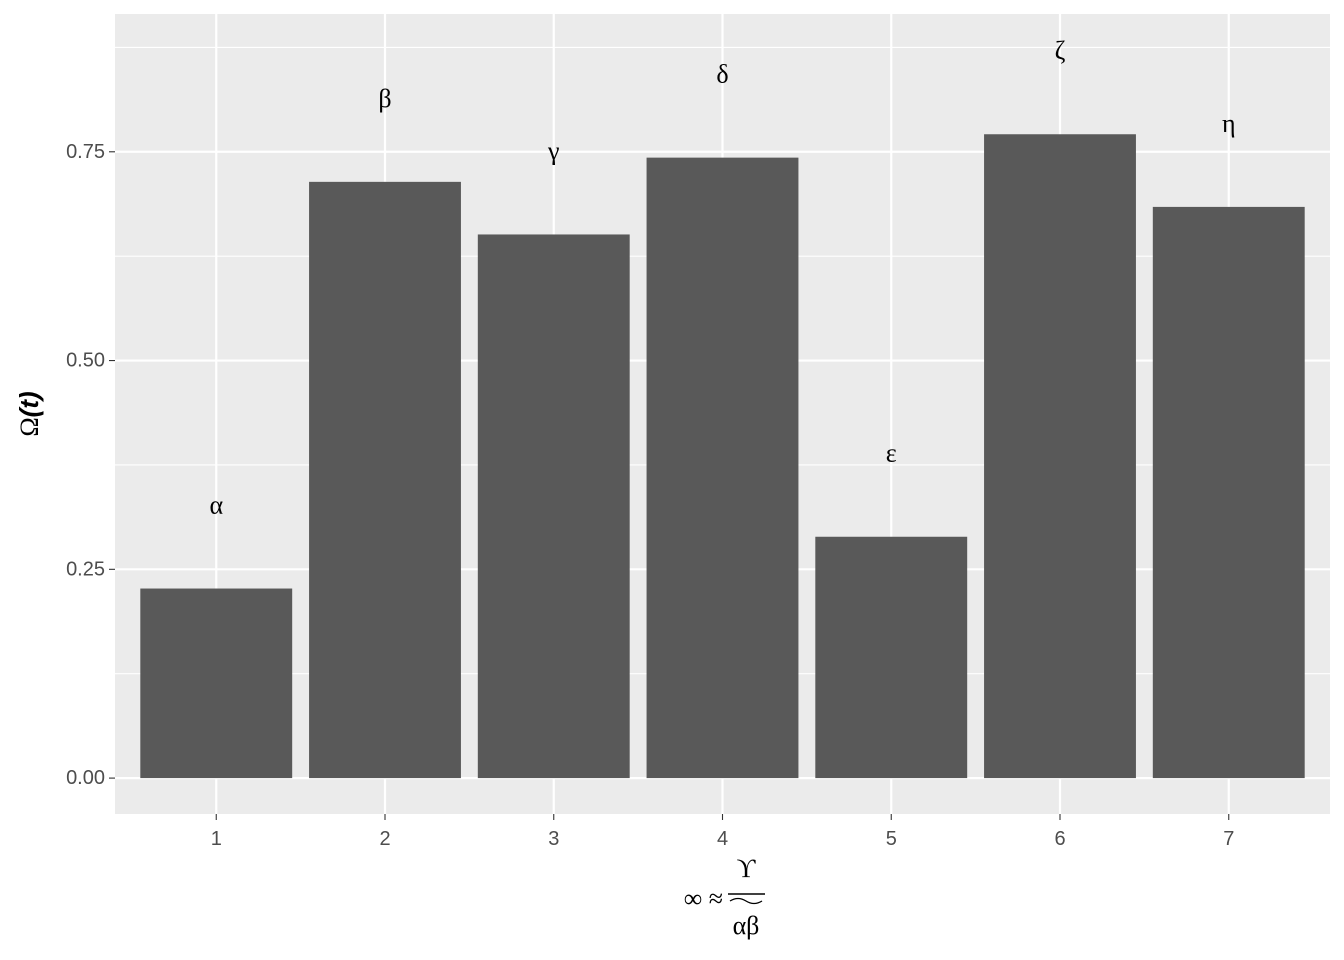 This screenshot has height=960, width=1344. Describe the element at coordinates (891, 453) in the screenshot. I see `bar-label: ε` at that location.